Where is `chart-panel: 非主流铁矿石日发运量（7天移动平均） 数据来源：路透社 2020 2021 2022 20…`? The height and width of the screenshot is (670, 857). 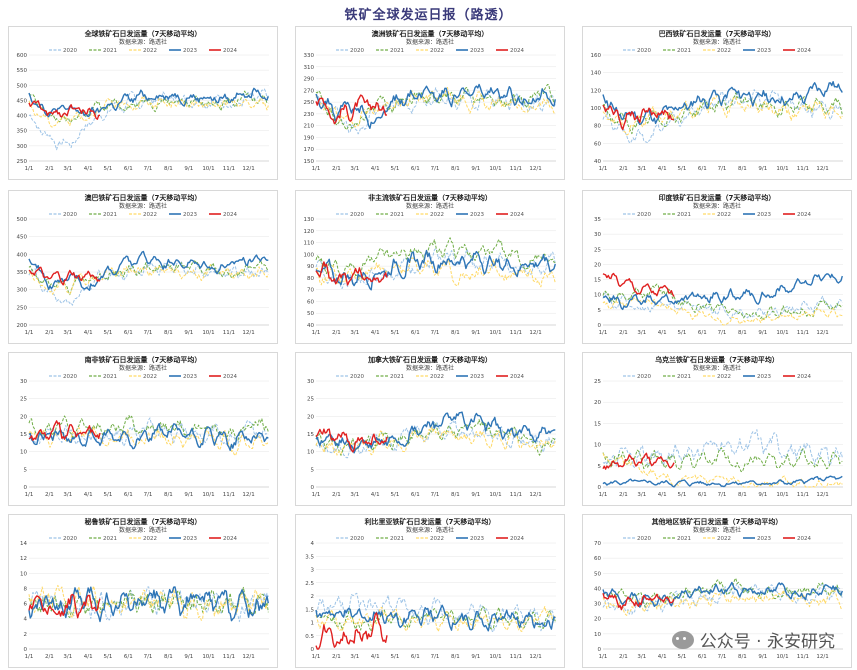 chart-panel: 非主流铁矿石日发运量（7天移动平均） 数据来源：路透社 2020 2021 2022 20… is located at coordinates (430, 267).